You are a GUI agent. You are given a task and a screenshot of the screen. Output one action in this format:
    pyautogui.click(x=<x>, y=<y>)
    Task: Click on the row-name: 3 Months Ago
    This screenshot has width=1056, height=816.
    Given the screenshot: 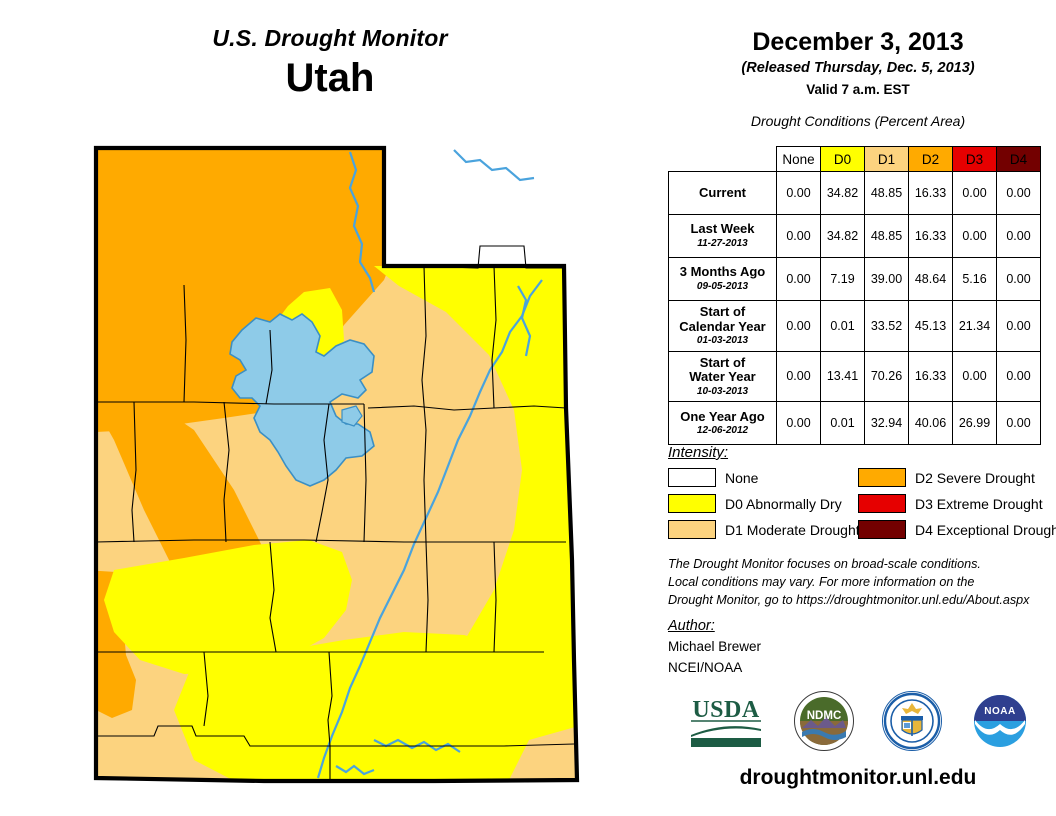 What is the action you would take?
    pyautogui.click(x=722, y=272)
    